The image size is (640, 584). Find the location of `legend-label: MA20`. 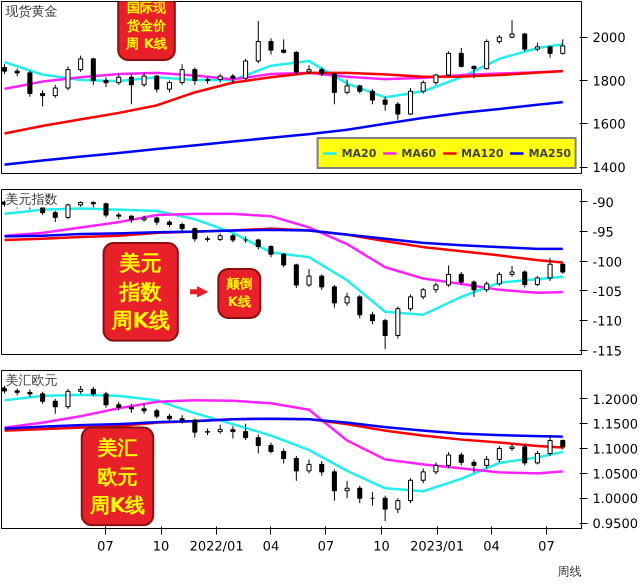

legend-label: MA20 is located at coordinates (359, 153).